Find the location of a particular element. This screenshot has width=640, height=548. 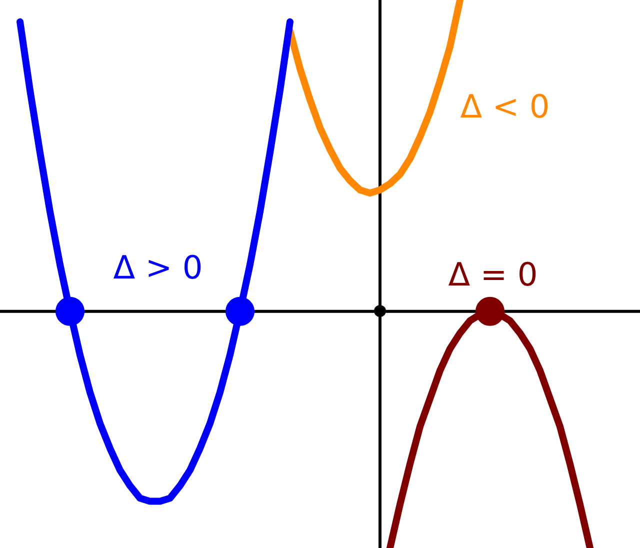

series-label: Δ < 0 is located at coordinates (505, 107).